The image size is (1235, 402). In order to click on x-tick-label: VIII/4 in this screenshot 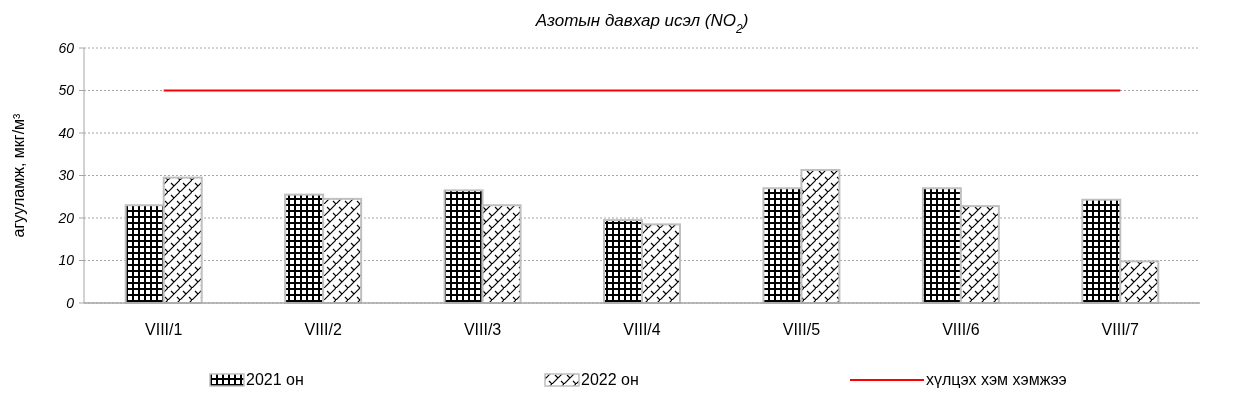, I will do `click(642, 329)`.